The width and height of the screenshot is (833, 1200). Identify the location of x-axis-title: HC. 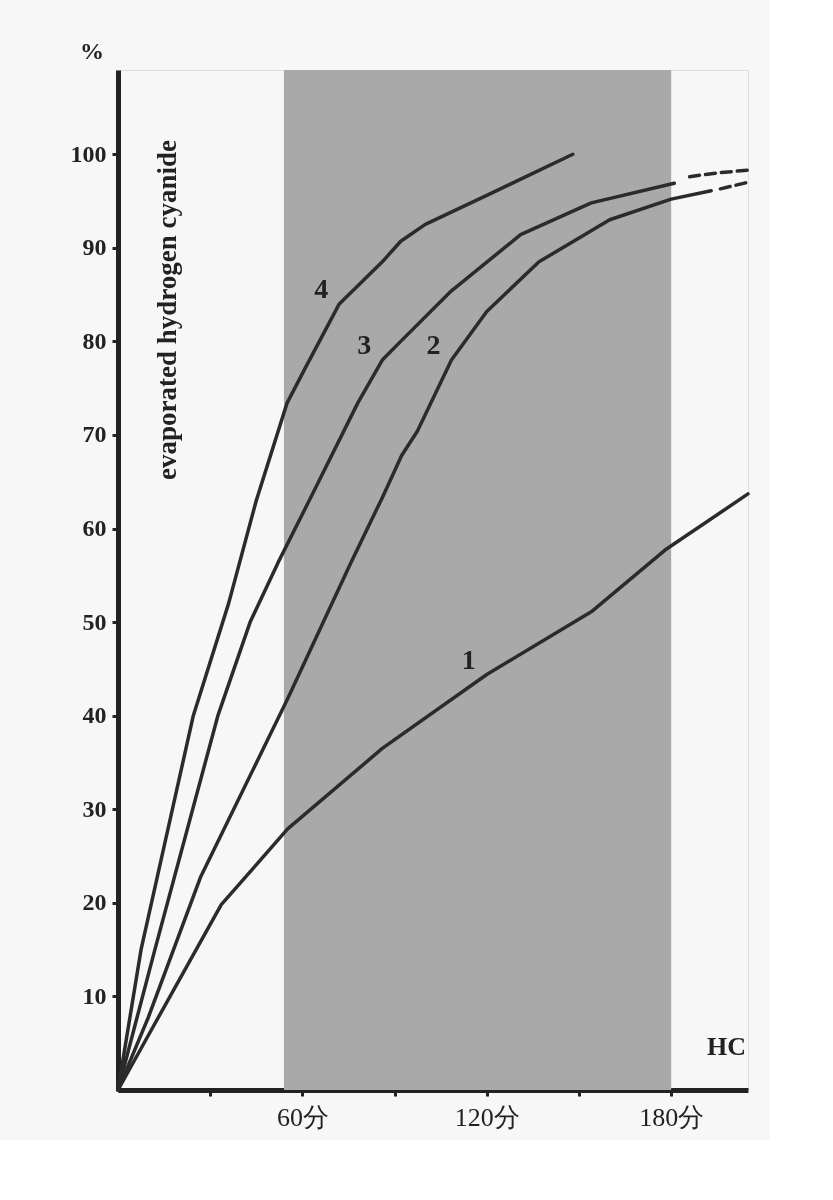
(726, 1046).